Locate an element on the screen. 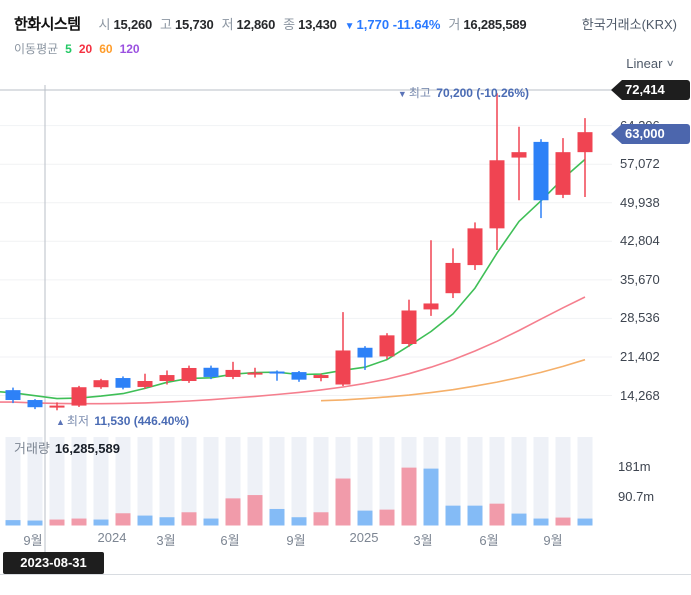 The image size is (691, 595). low-annotation-value: 11,530 (446.40%) is located at coordinates (142, 421).